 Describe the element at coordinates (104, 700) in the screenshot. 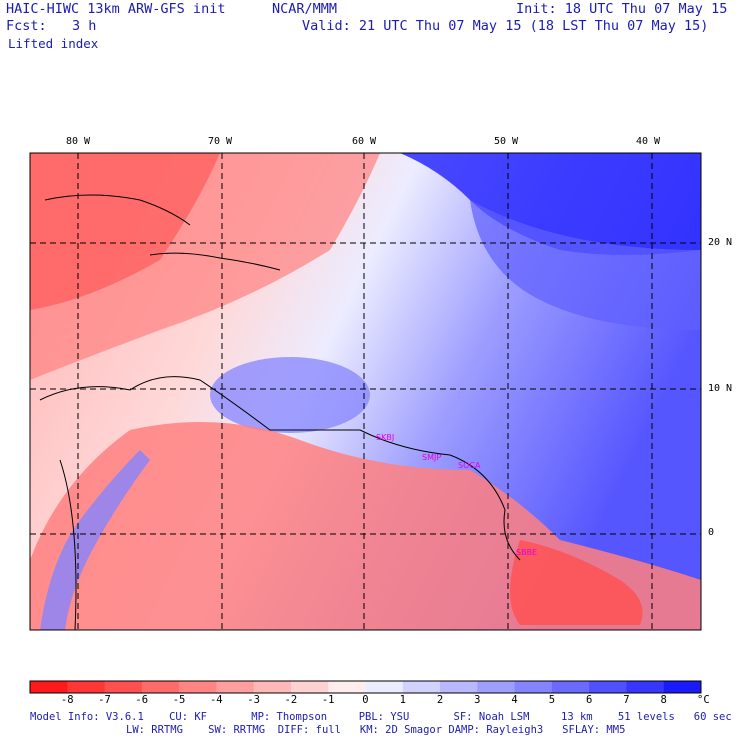

I see `colorbar-label: -7` at that location.